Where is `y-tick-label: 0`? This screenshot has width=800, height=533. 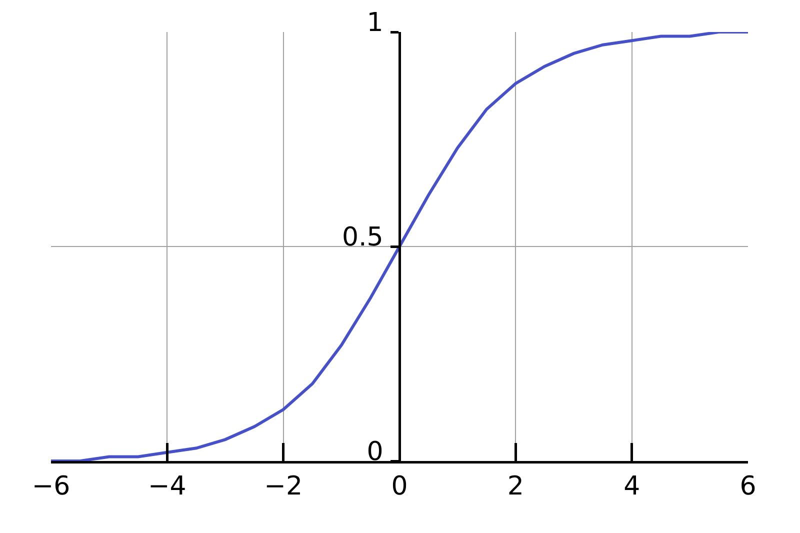
y-tick-label: 0 is located at coordinates (375, 452).